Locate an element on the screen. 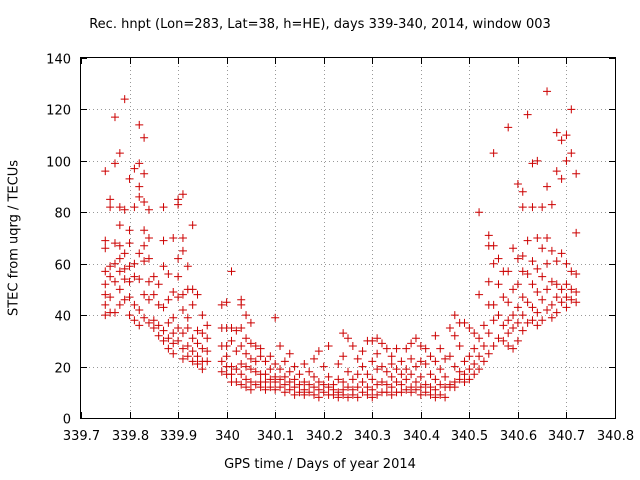  x-tick-label: 339.7 is located at coordinates (81, 436).